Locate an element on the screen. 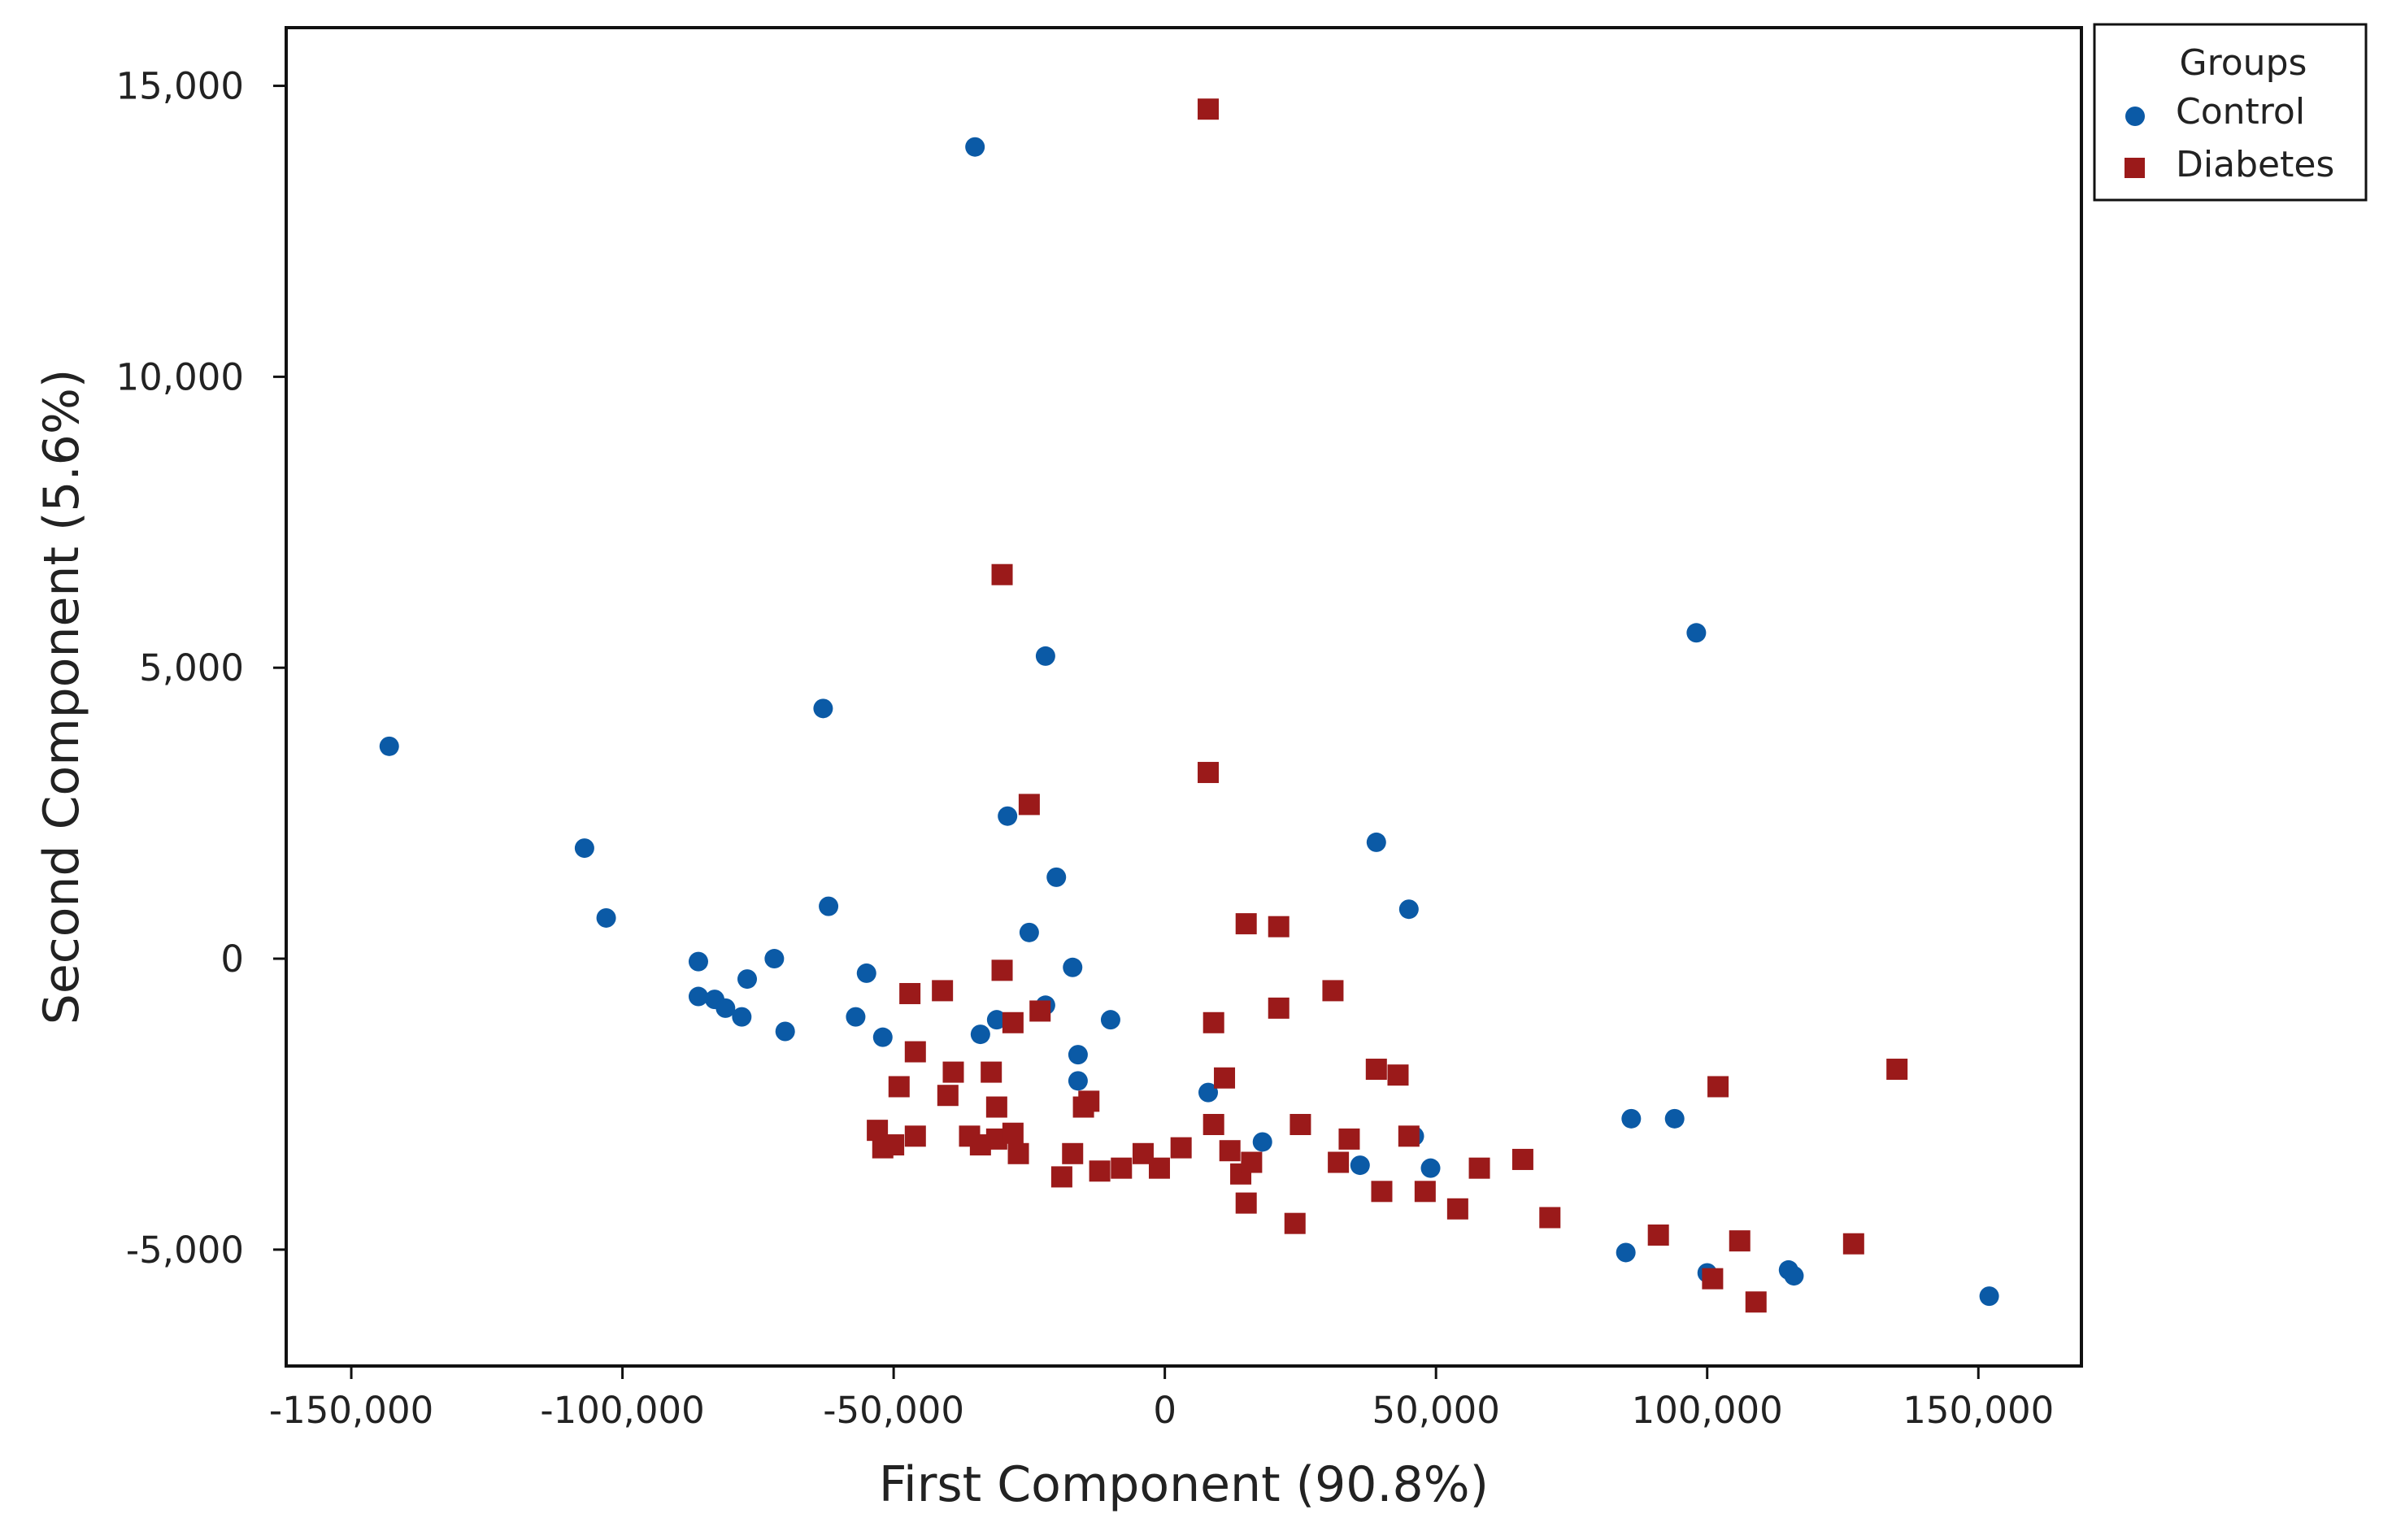 The width and height of the screenshot is (2392, 1540). legend: Groups Control Diabetes is located at coordinates (2230, 112).